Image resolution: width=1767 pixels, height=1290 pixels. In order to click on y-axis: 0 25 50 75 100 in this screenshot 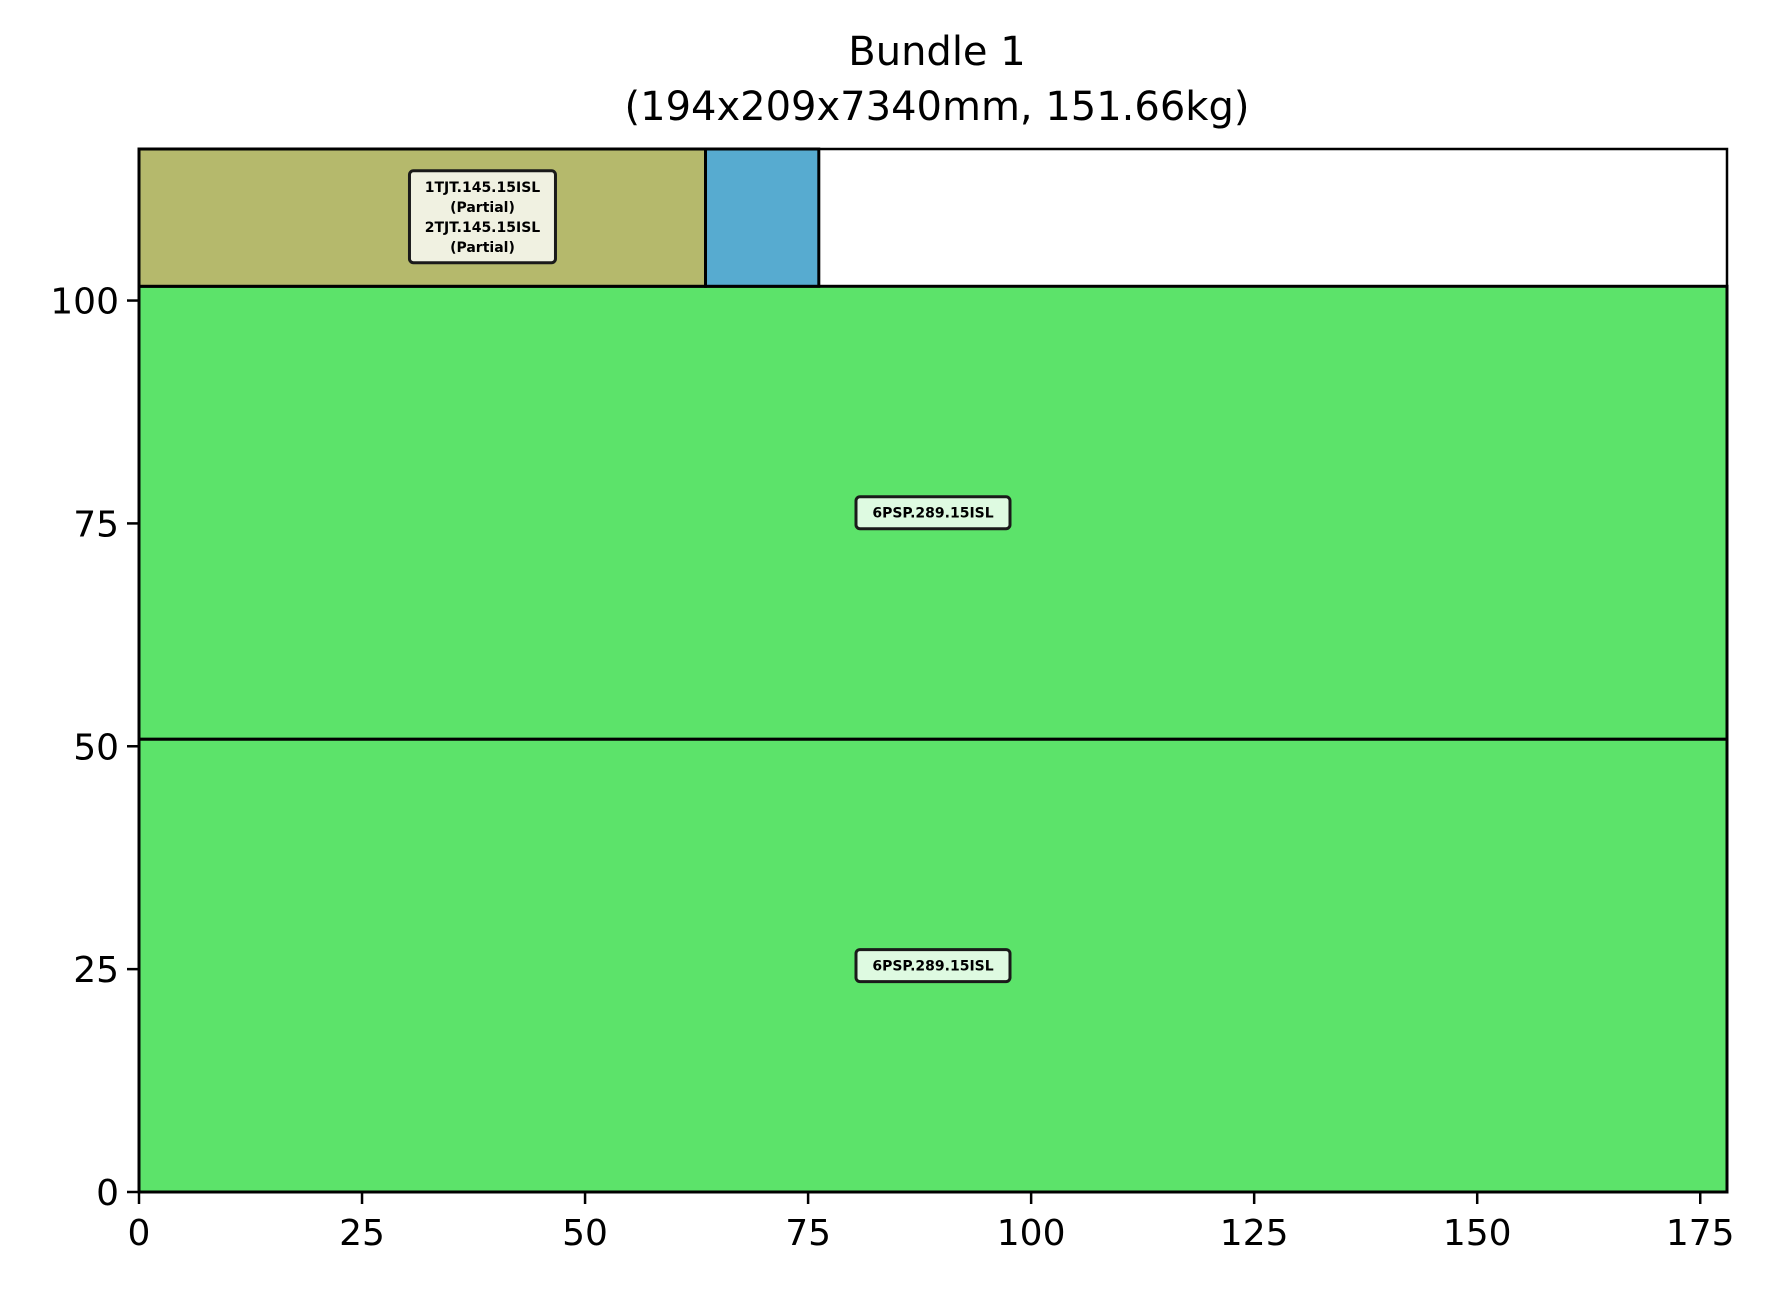, I will do `click(94, 748)`.